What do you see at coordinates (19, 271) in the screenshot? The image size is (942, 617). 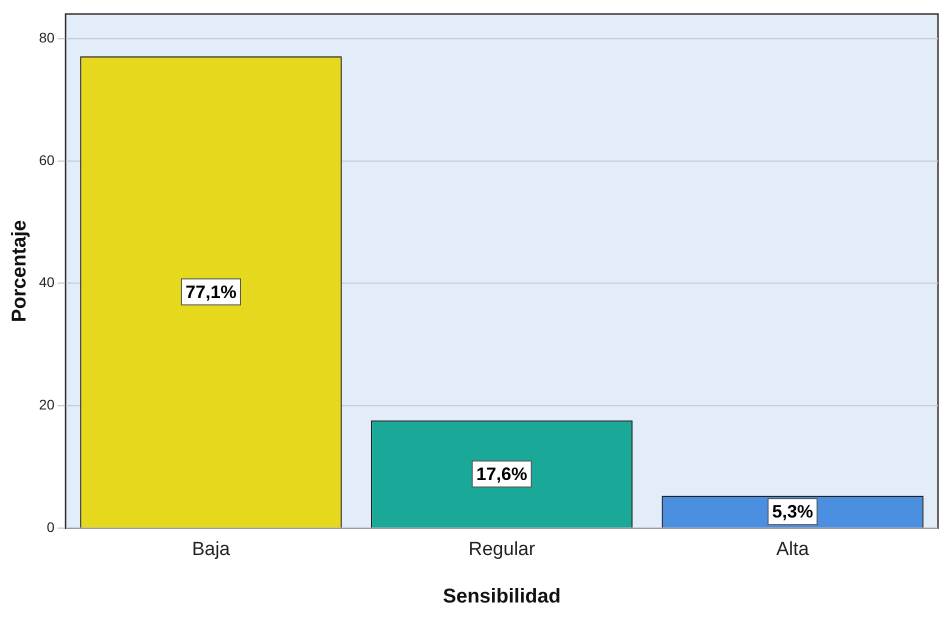 I see `y-axis-title: Porcentaje` at bounding box center [19, 271].